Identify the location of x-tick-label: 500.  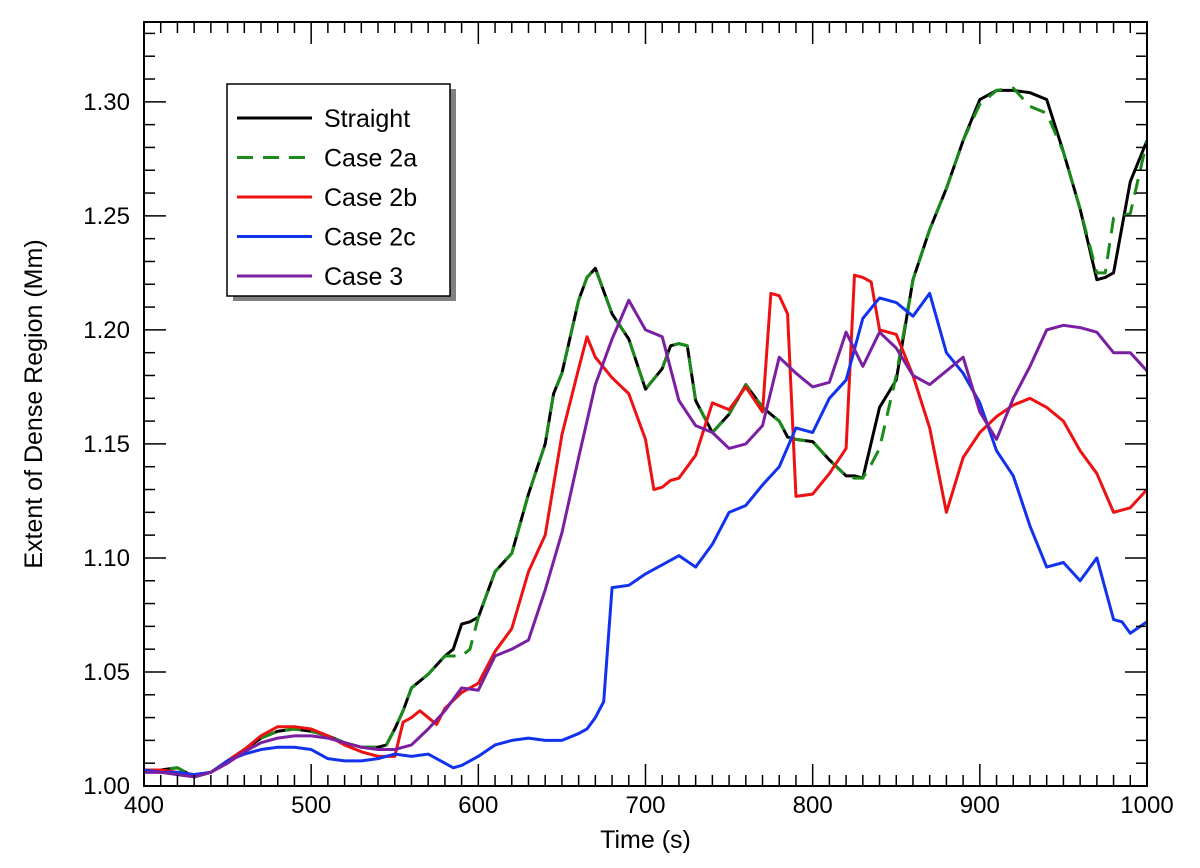
(311, 805).